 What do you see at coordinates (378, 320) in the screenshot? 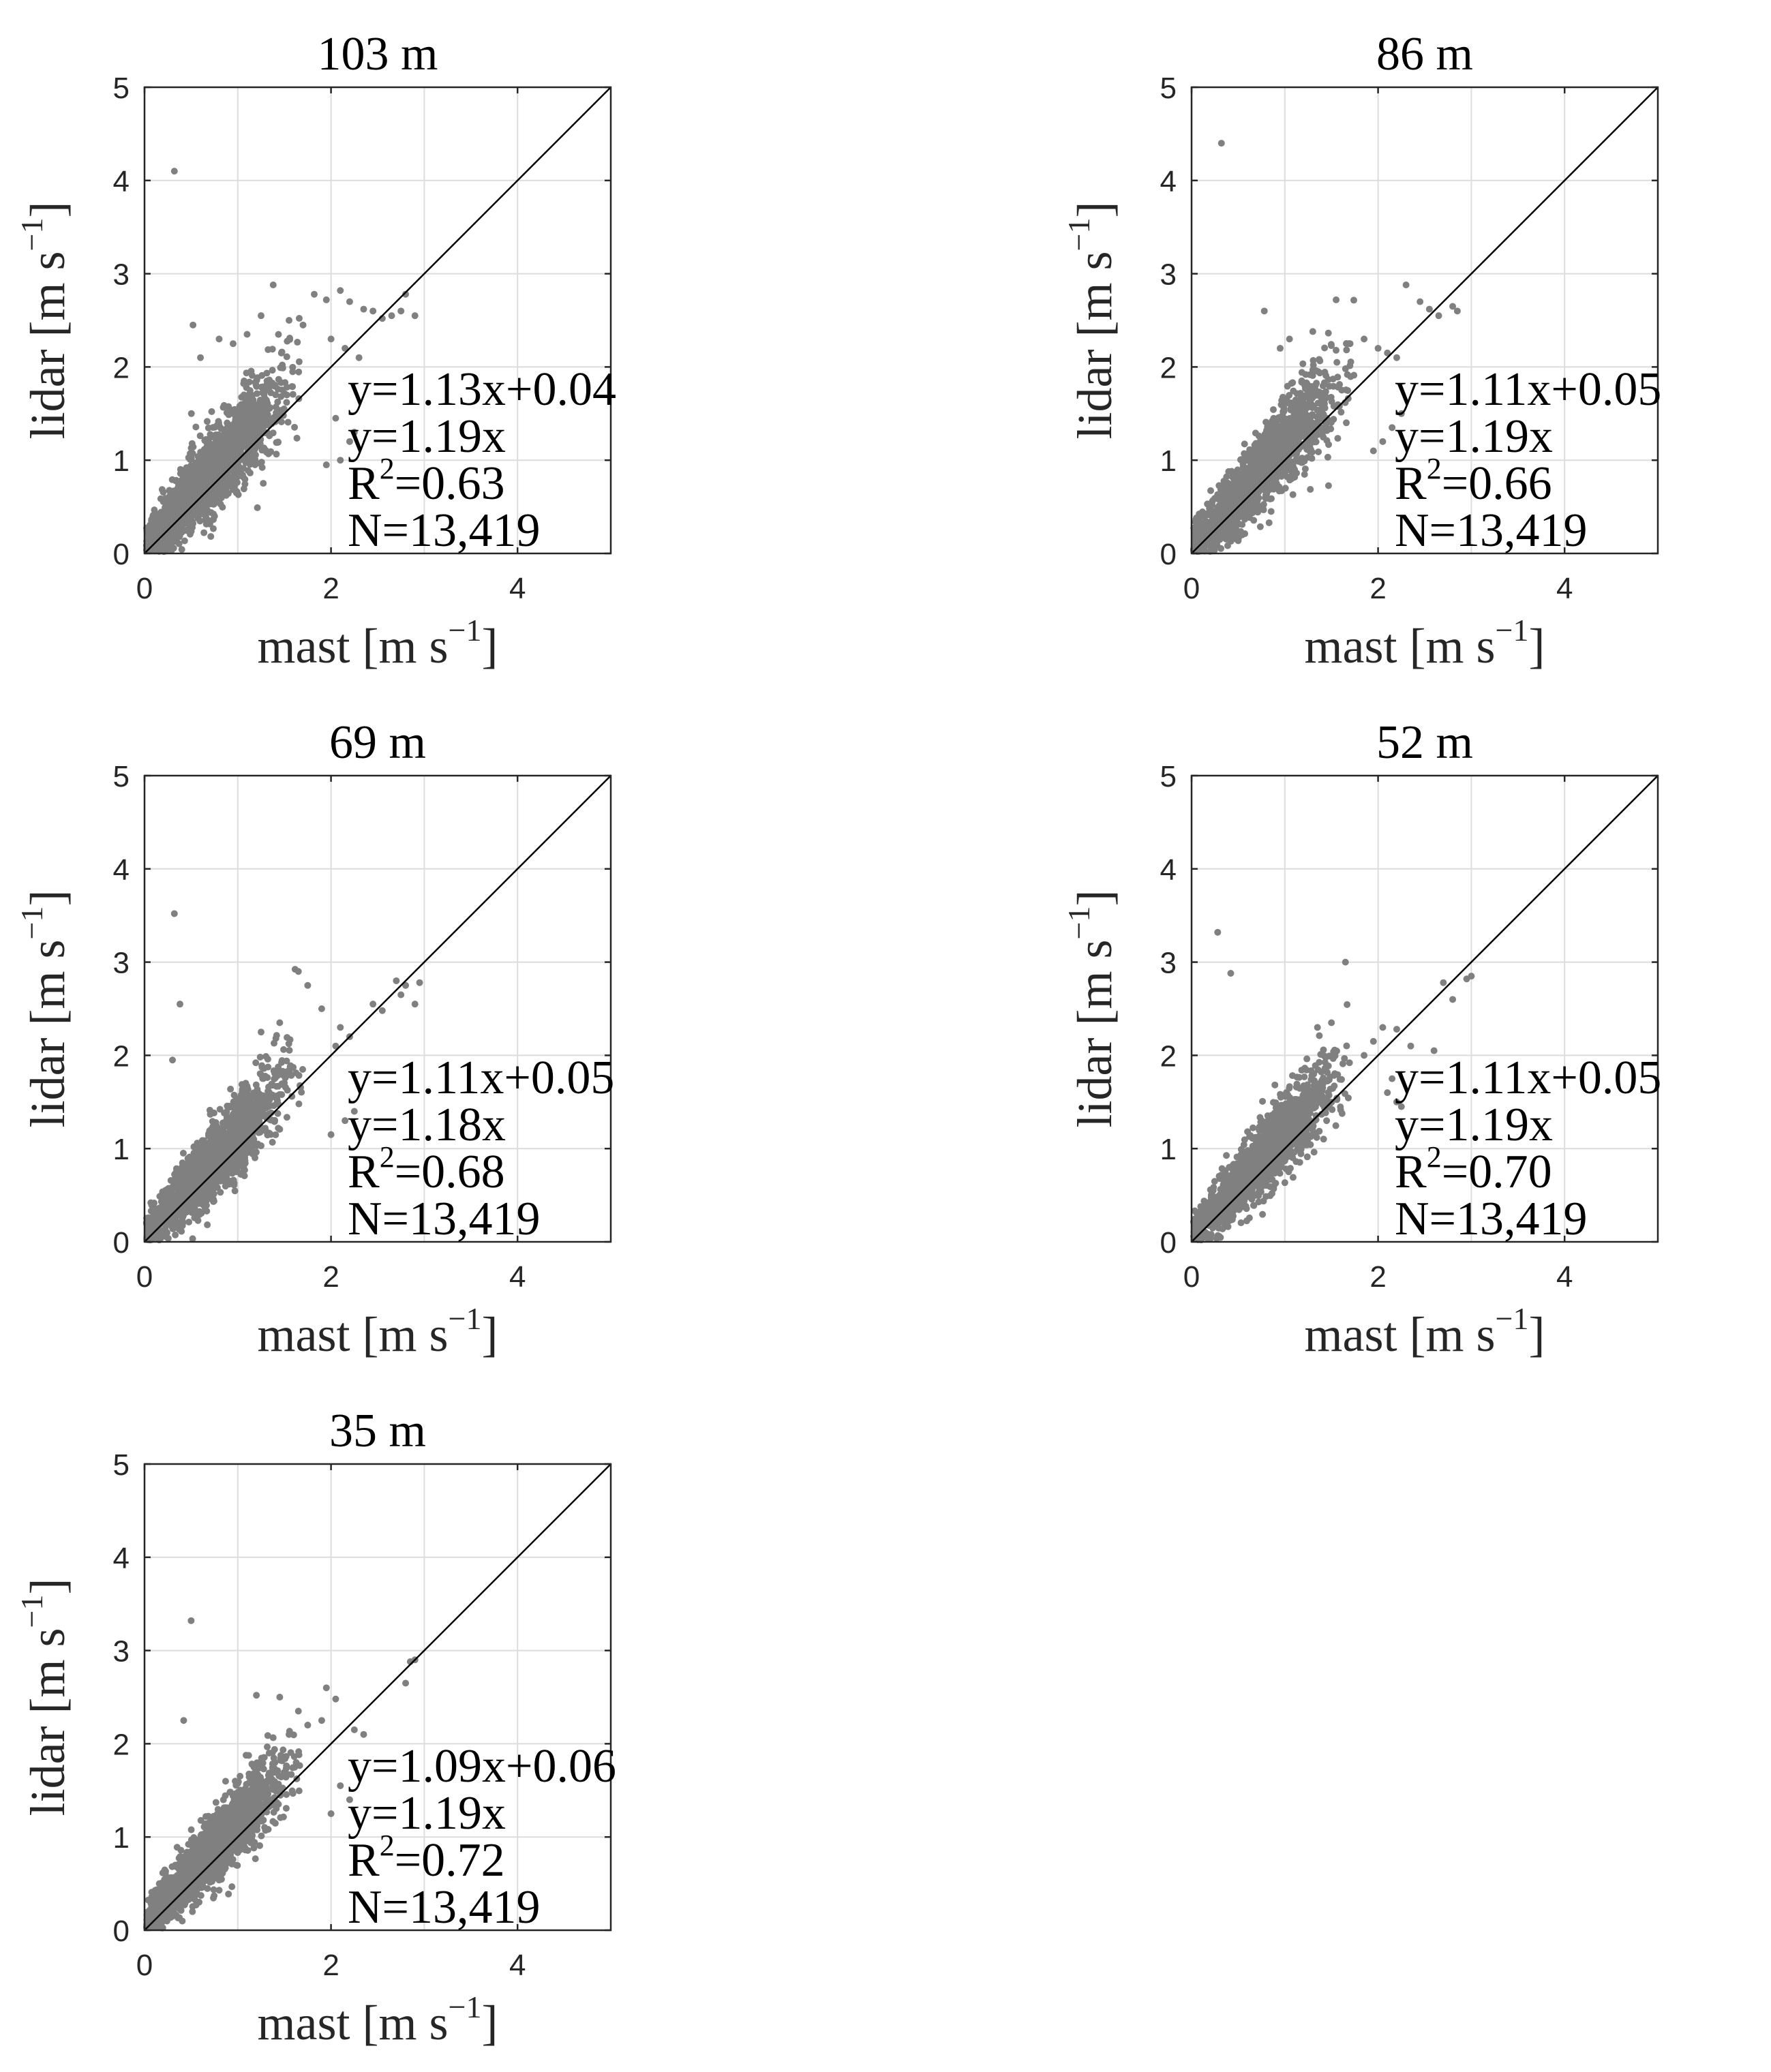
I see `grid` at bounding box center [378, 320].